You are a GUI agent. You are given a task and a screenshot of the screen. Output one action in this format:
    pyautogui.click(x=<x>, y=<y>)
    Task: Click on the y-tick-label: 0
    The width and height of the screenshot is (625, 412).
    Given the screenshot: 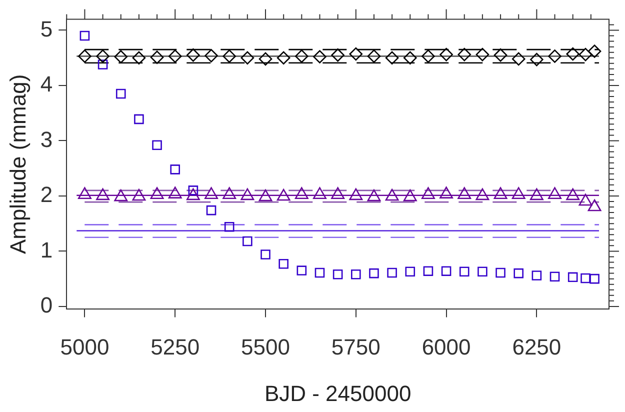 What is the action you would take?
    pyautogui.click(x=46, y=305)
    